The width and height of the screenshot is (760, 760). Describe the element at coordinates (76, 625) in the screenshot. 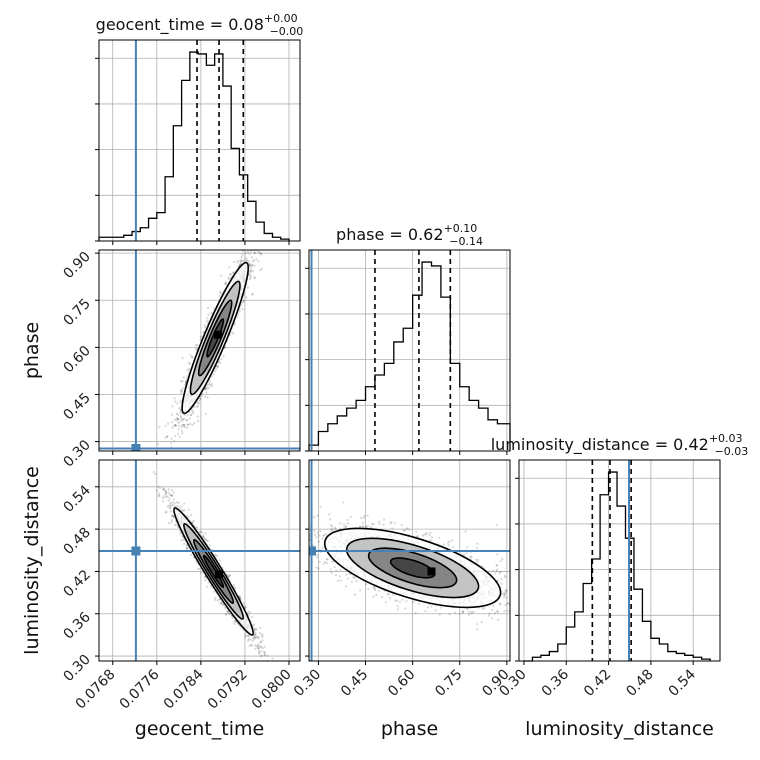

I see `y-tick-label: 0.36` at that location.